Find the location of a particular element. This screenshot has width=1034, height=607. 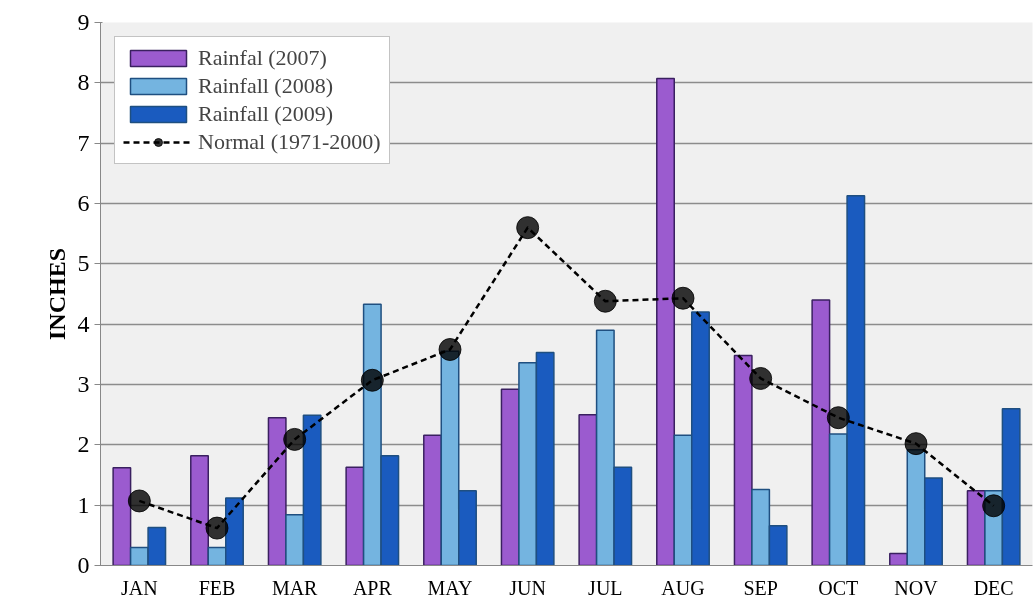

x-tick-label: OCT is located at coordinates (838, 587).